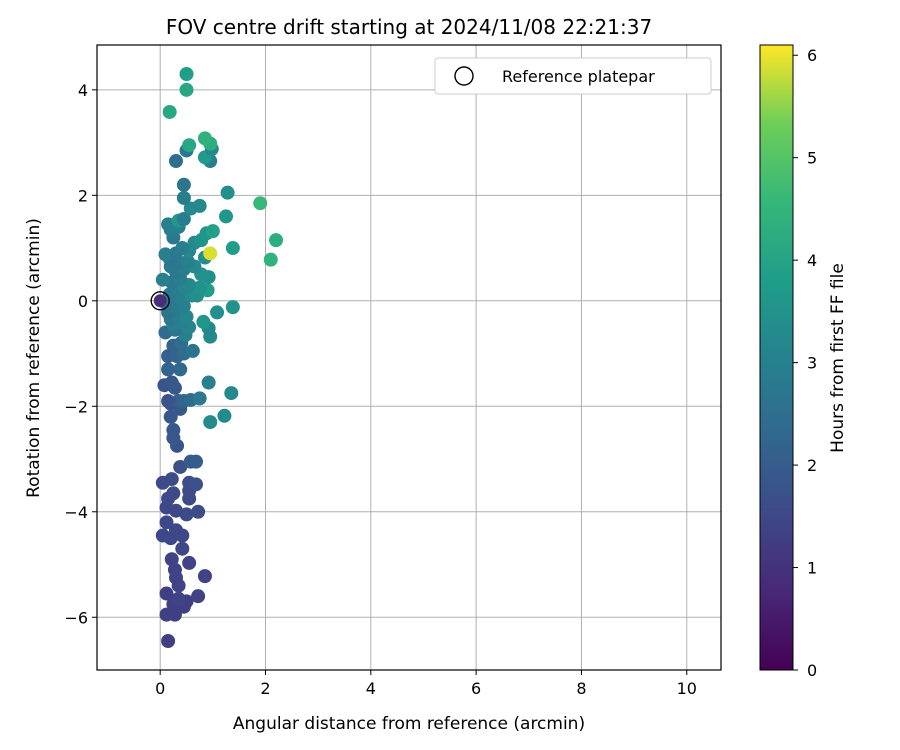  I want to click on reference-ring, so click(160, 301).